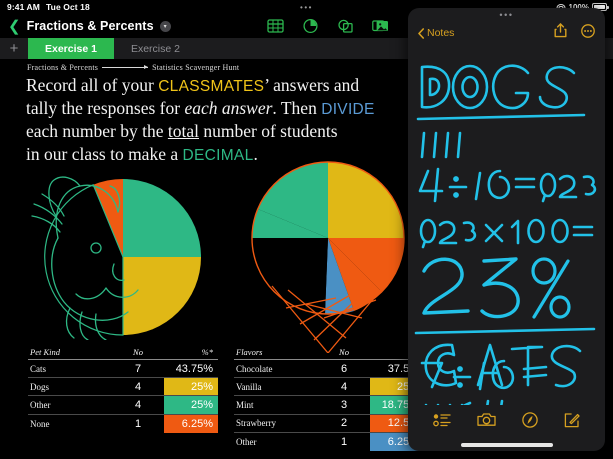  Describe the element at coordinates (23, 7) in the screenshot. I see `status-time: 9:41 AM` at that location.